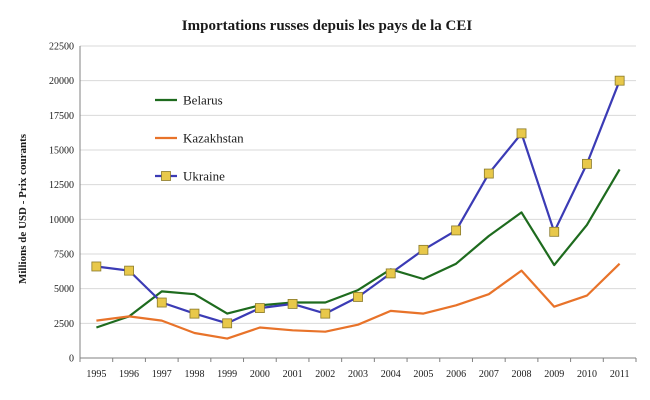 The image size is (650, 400). Describe the element at coordinates (162, 374) in the screenshot. I see `x-tick-label: 1997` at that location.